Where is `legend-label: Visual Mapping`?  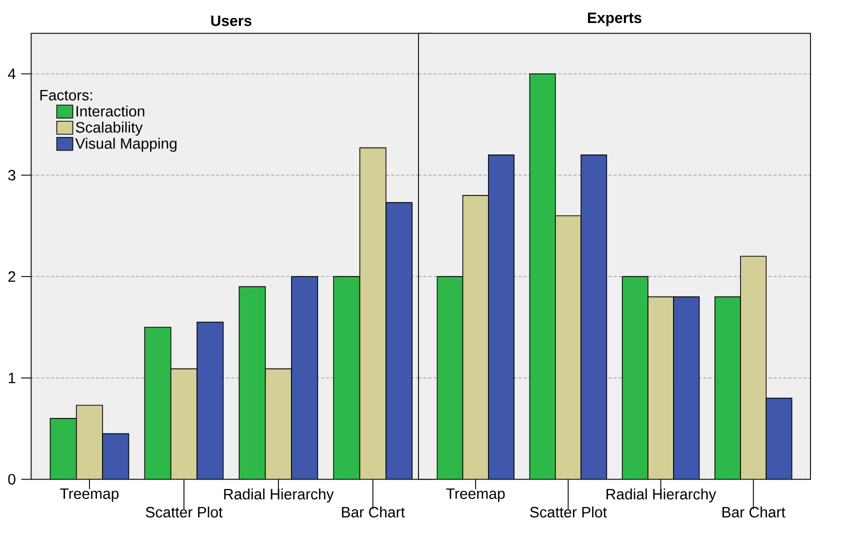
legend-label: Visual Mapping is located at coordinates (125, 145).